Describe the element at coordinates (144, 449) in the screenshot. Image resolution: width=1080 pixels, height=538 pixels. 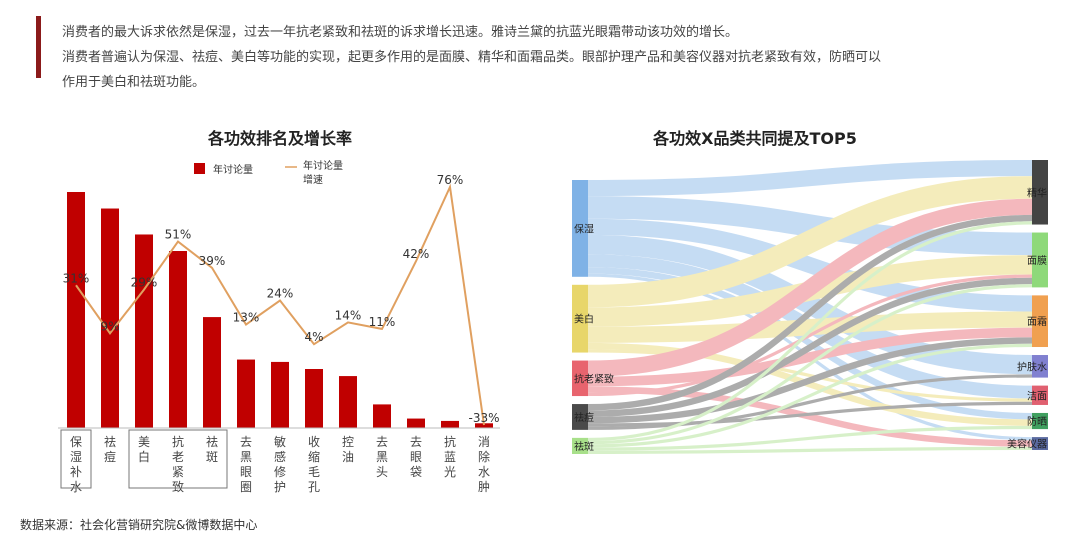
I see `category-label-美白: 美白` at that location.